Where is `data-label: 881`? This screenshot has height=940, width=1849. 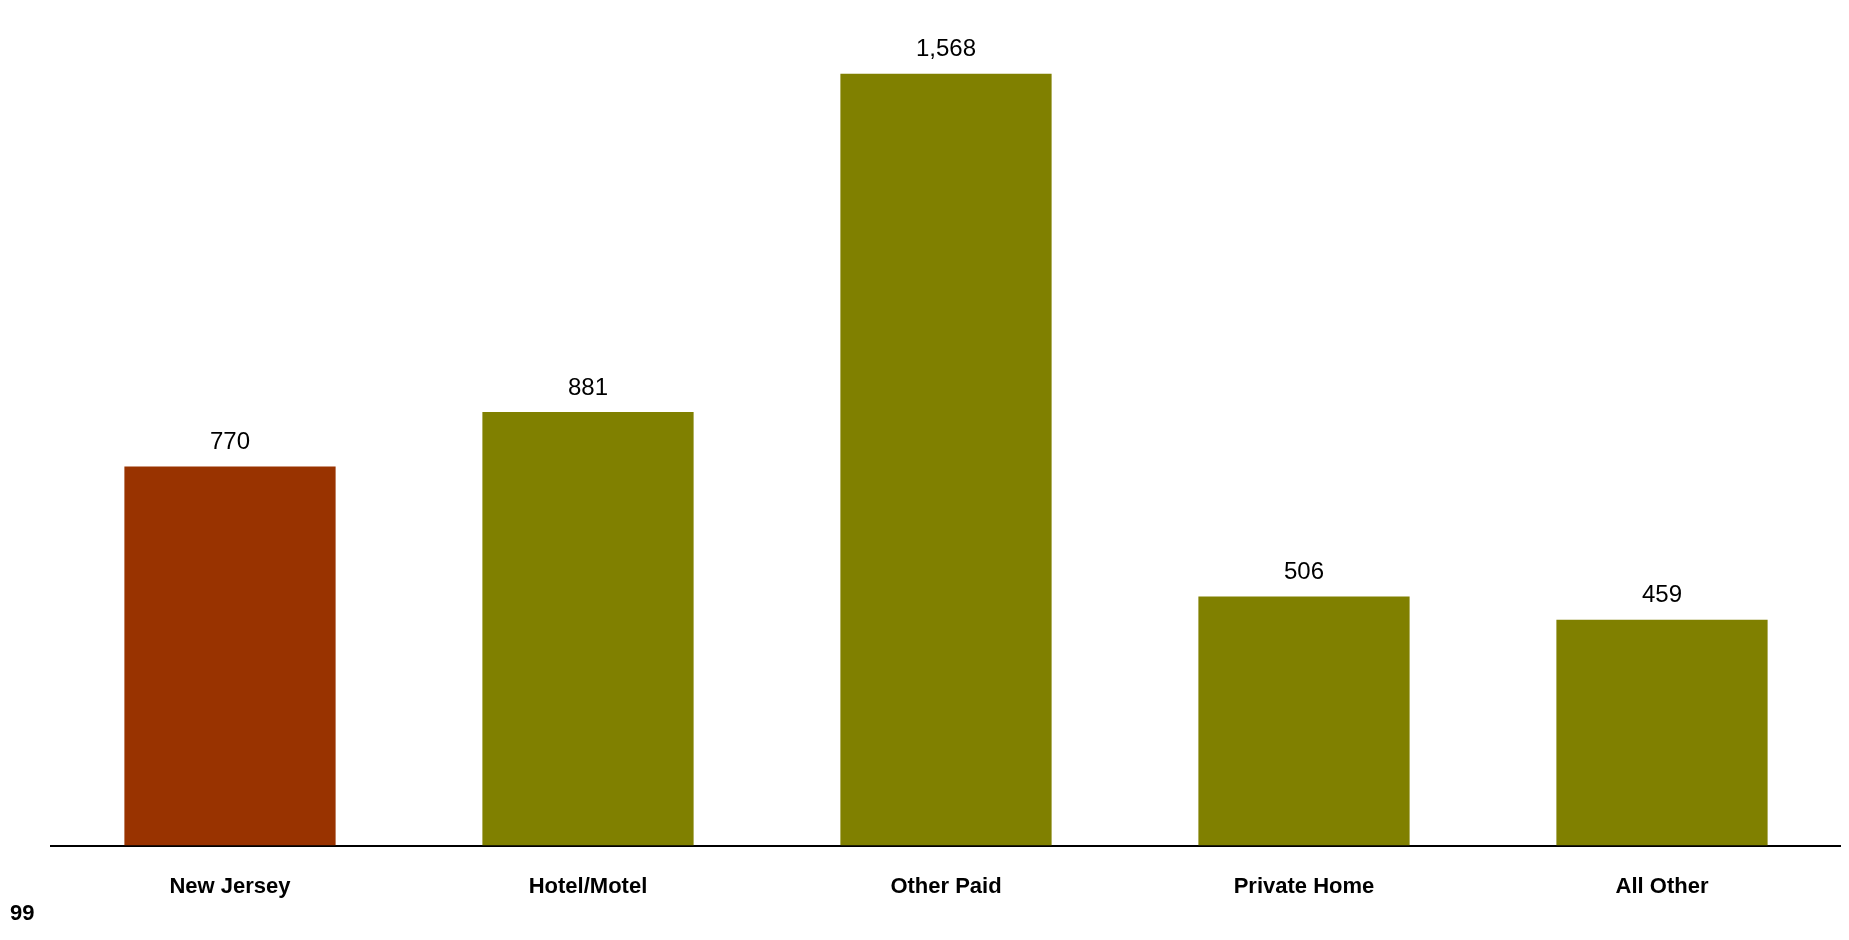
data-label: 881 is located at coordinates (588, 386).